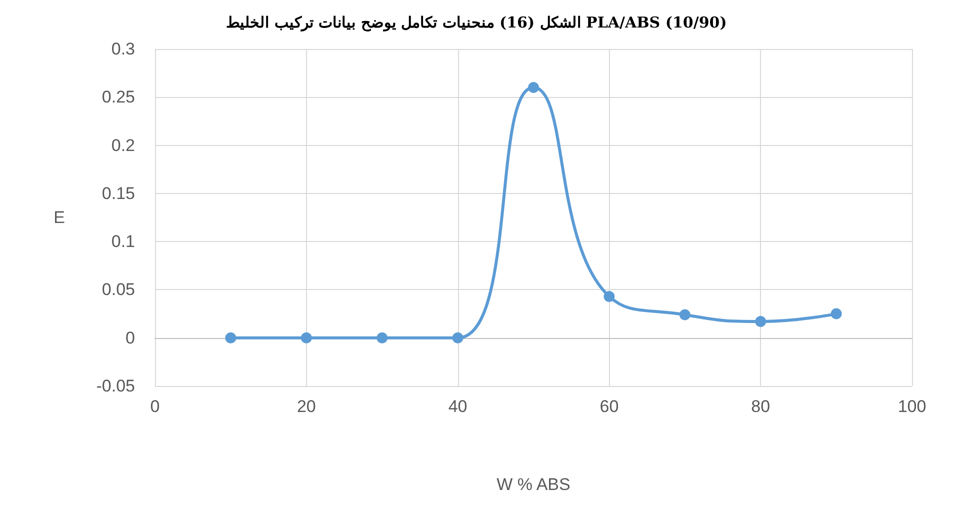 The image size is (953, 506). I want to click on y-tick-label: 0.3, so click(123, 49).